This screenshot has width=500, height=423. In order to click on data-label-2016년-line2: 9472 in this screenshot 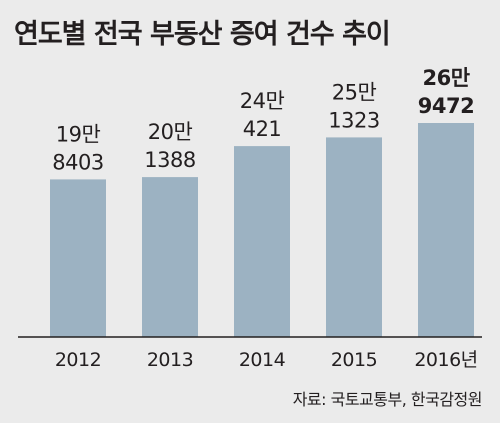, I will do `click(446, 106)`.